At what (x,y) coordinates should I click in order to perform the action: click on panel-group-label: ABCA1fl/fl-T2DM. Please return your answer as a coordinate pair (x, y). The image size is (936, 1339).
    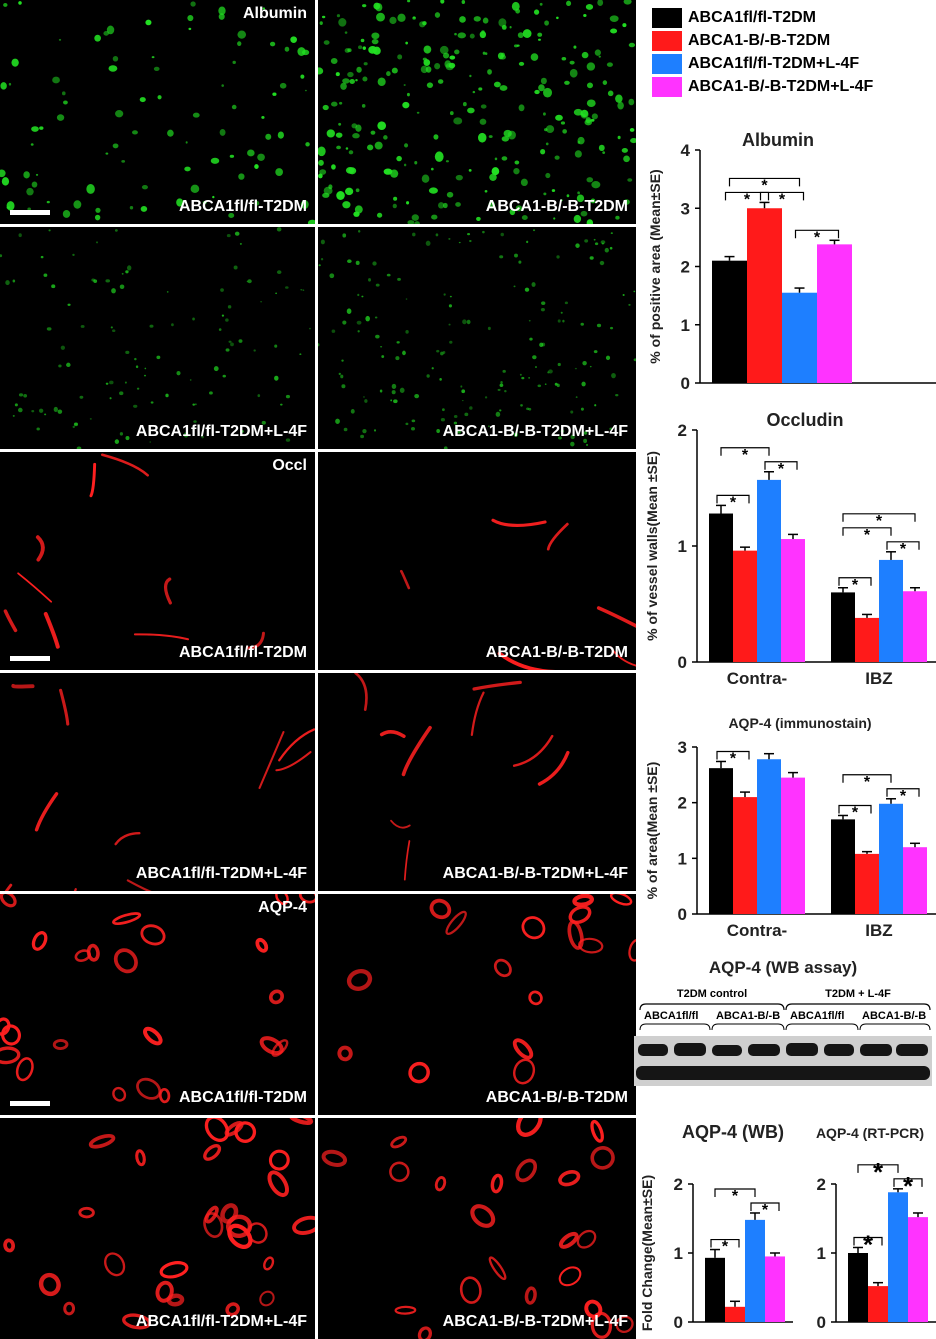
    Looking at the image, I should click on (243, 1097).